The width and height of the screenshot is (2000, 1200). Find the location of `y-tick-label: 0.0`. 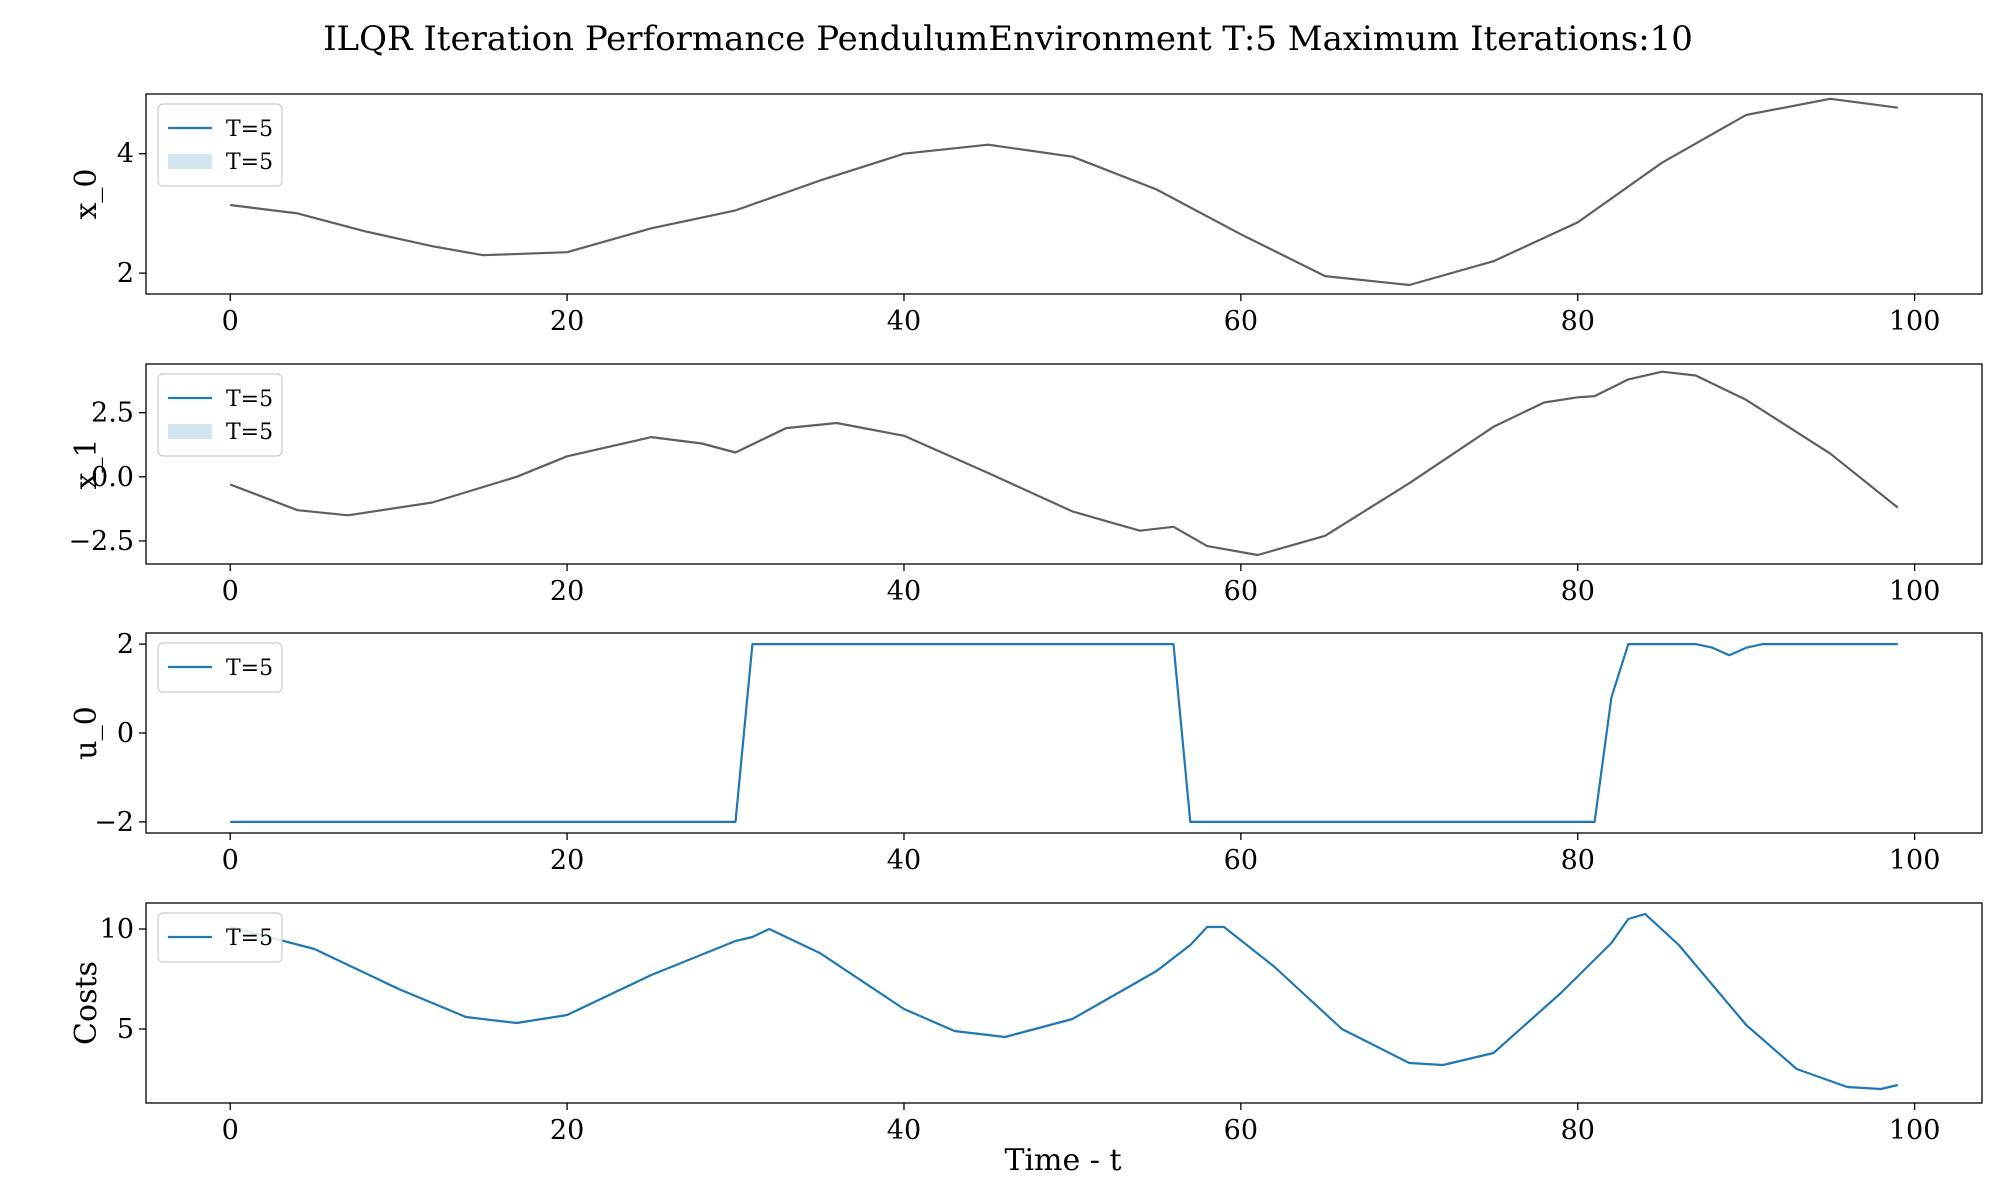

y-tick-label: 0.0 is located at coordinates (112, 477).